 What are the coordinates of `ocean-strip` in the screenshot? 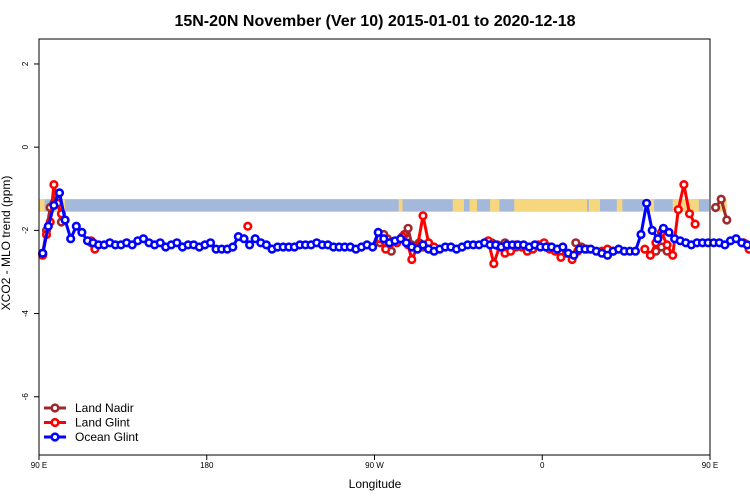 It's located at (374, 205).